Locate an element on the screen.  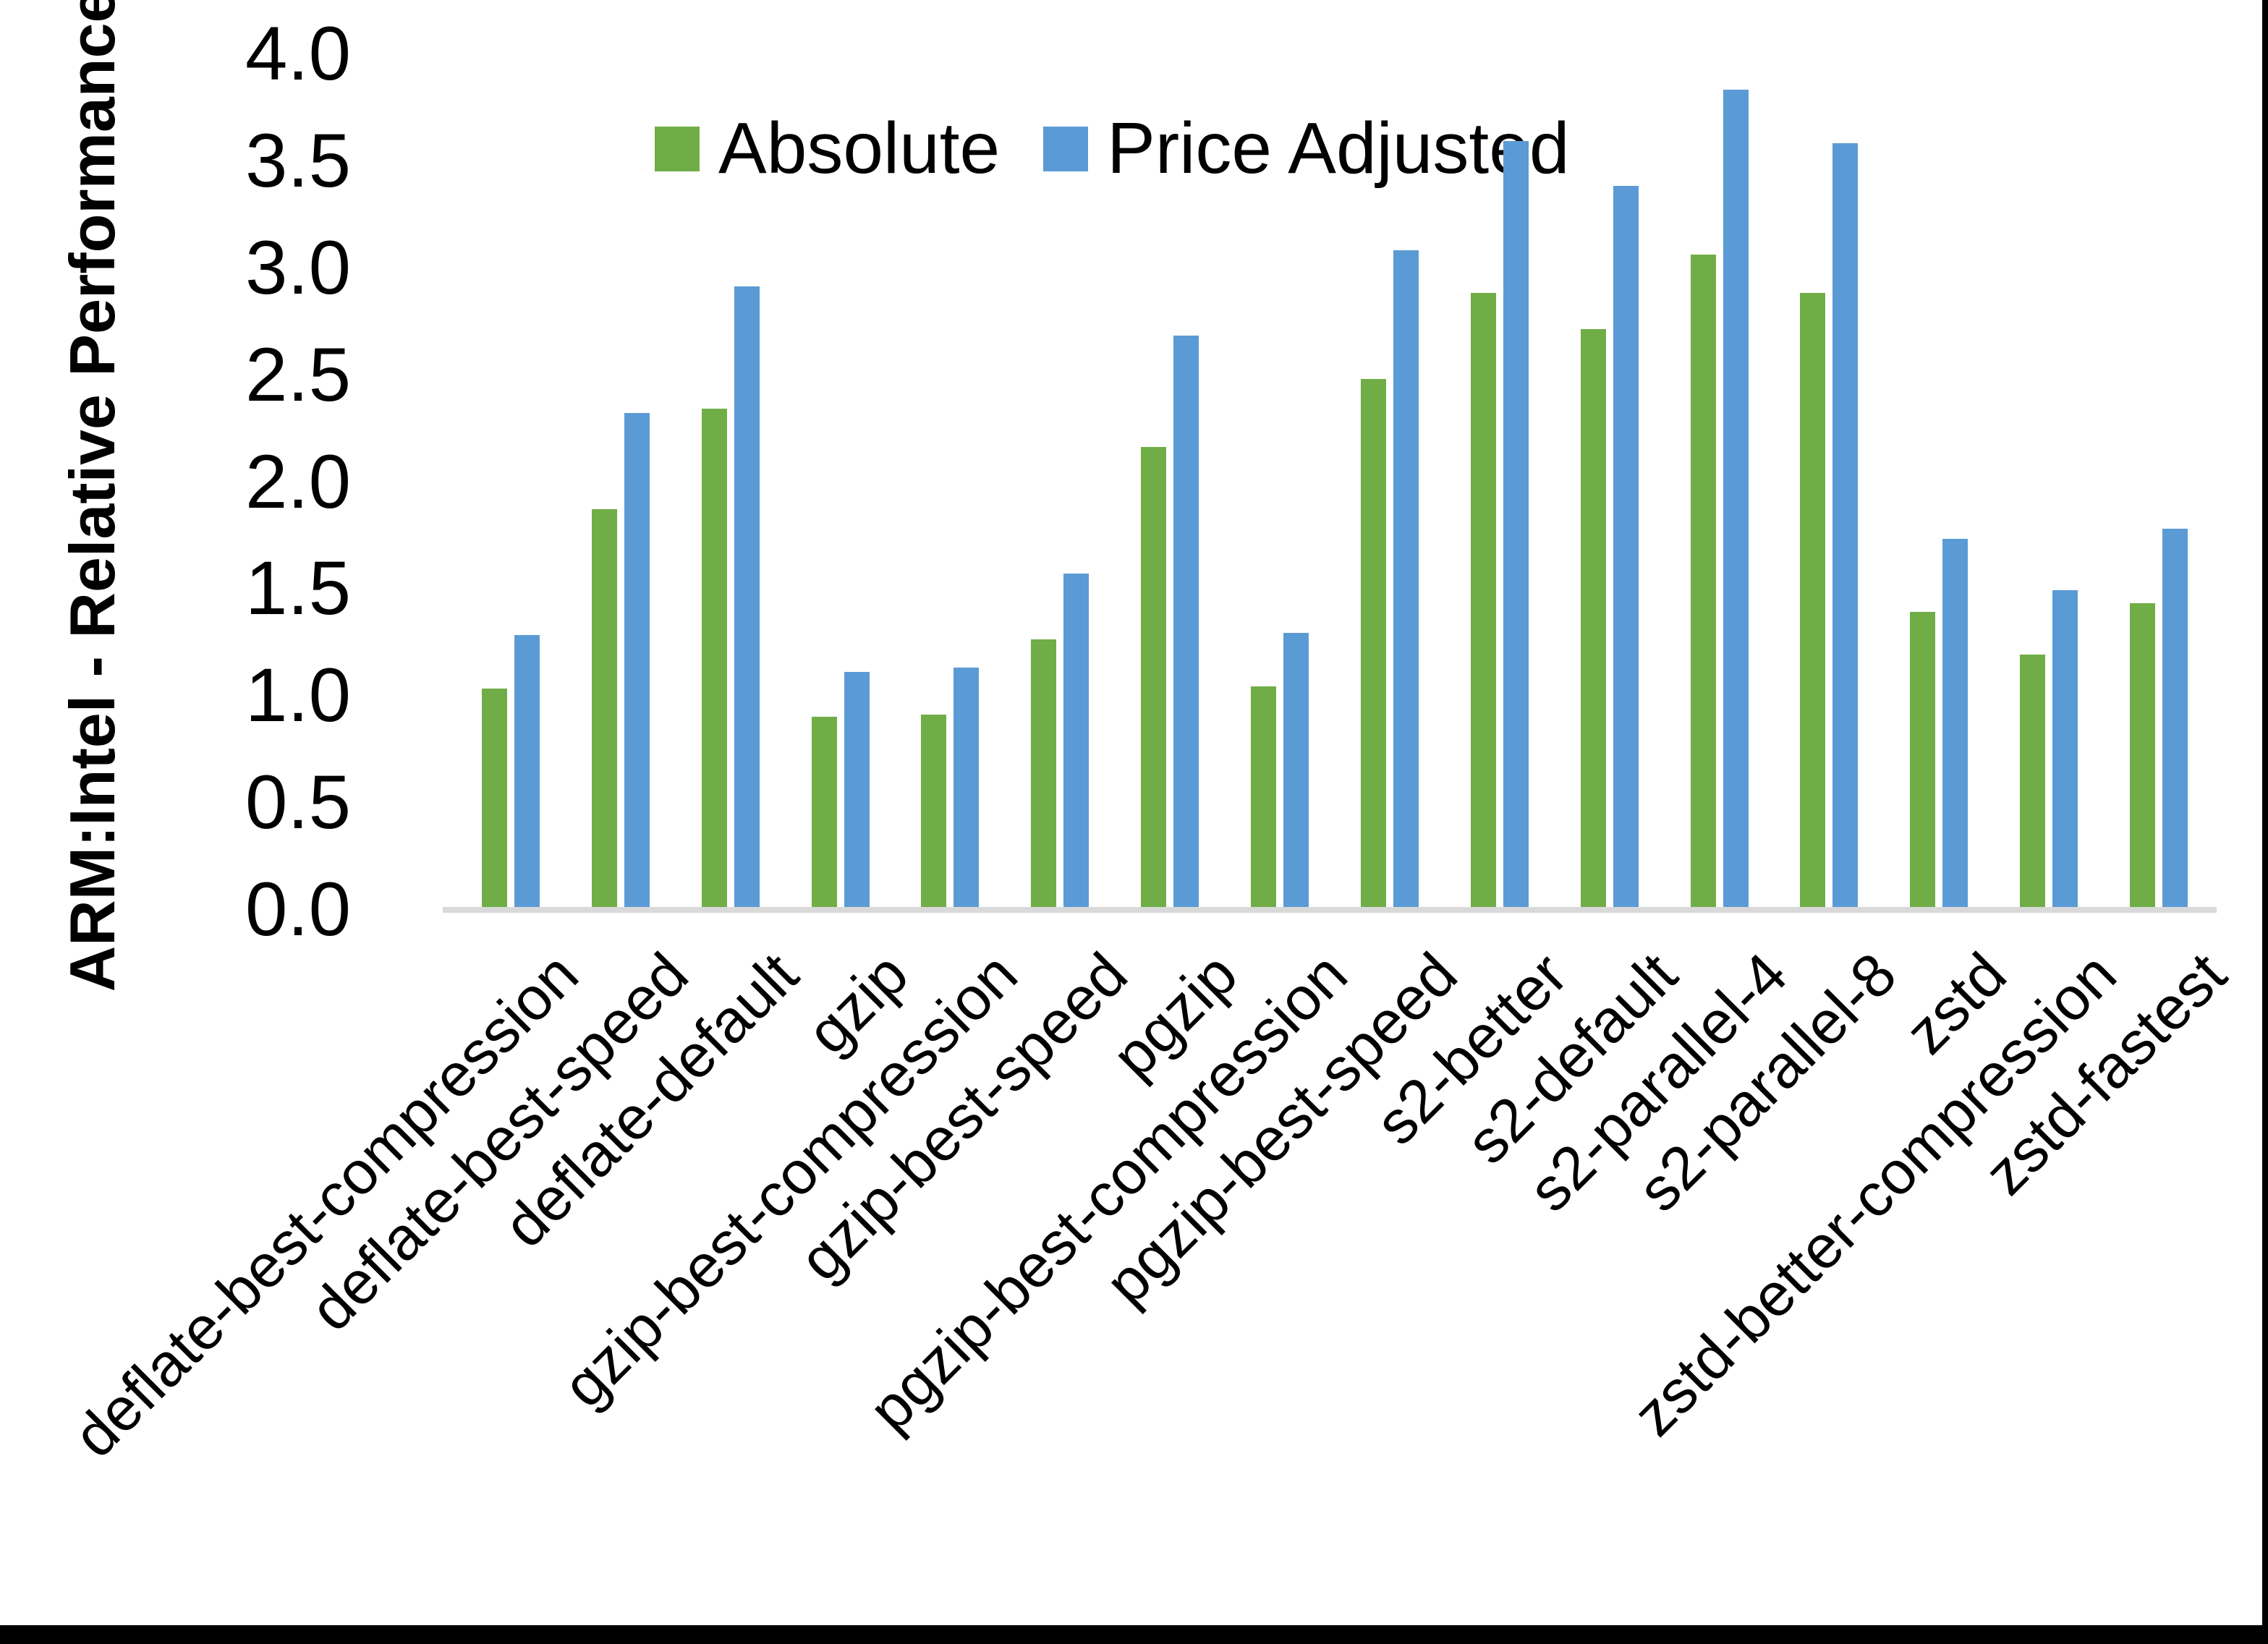
bar-price-adjusted-zstd is located at coordinates (1955, 723).